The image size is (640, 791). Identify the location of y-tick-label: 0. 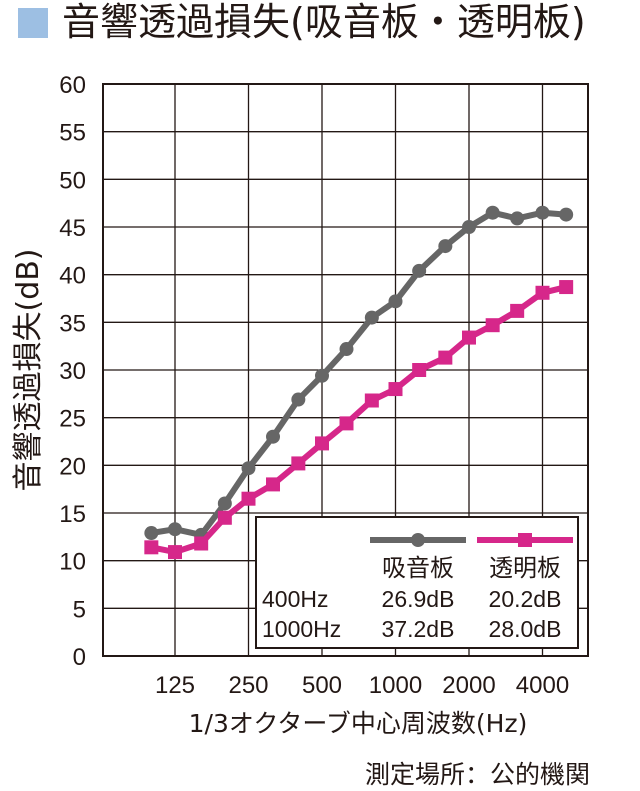
(79, 657).